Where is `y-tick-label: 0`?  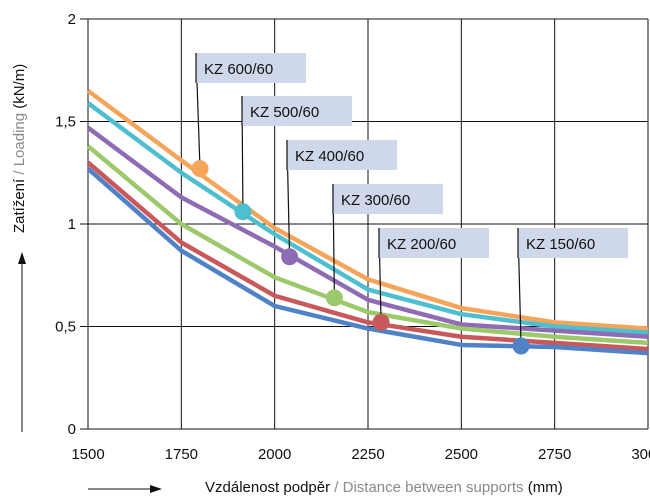 y-tick-label: 0 is located at coordinates (72, 429).